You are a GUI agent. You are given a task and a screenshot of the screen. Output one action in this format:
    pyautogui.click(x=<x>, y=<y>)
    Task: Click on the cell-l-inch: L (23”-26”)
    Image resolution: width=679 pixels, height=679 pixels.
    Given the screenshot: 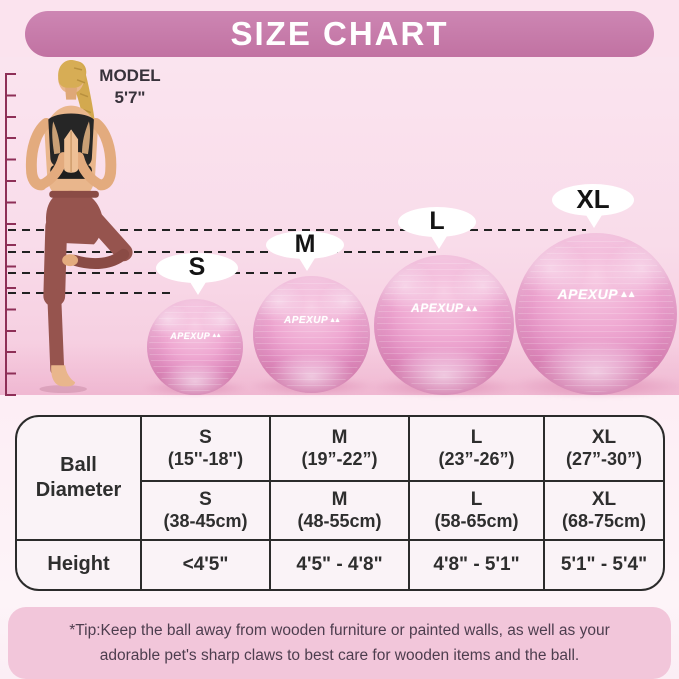 What is the action you would take?
    pyautogui.click(x=475, y=448)
    